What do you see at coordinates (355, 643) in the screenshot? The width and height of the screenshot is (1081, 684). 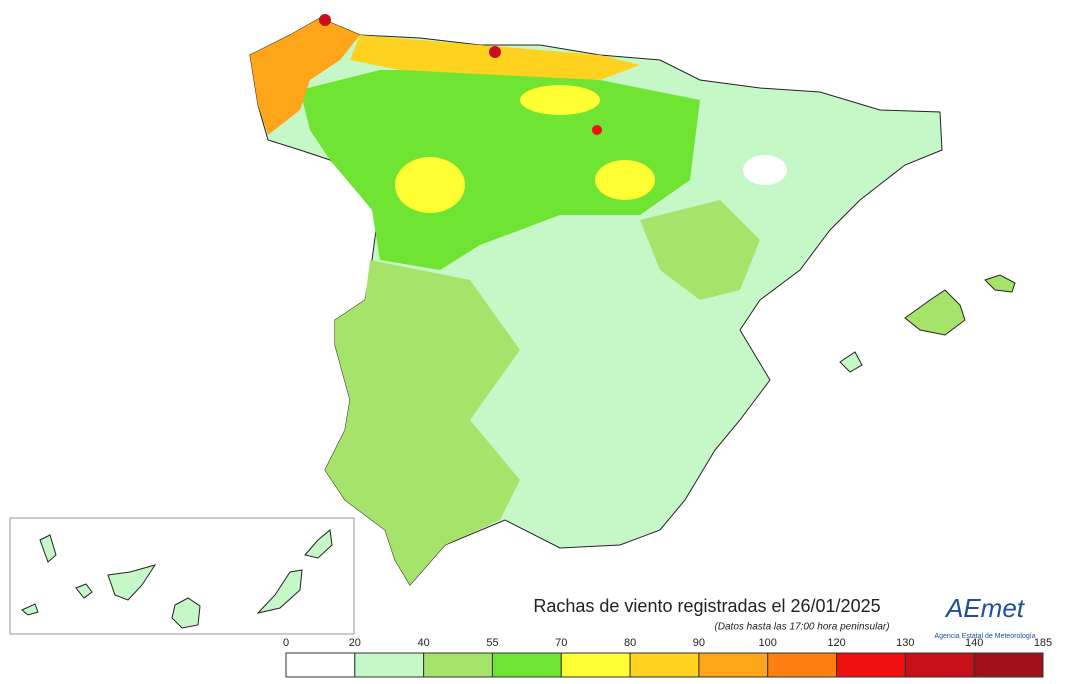 I see `legend-tick-label: 20` at bounding box center [355, 643].